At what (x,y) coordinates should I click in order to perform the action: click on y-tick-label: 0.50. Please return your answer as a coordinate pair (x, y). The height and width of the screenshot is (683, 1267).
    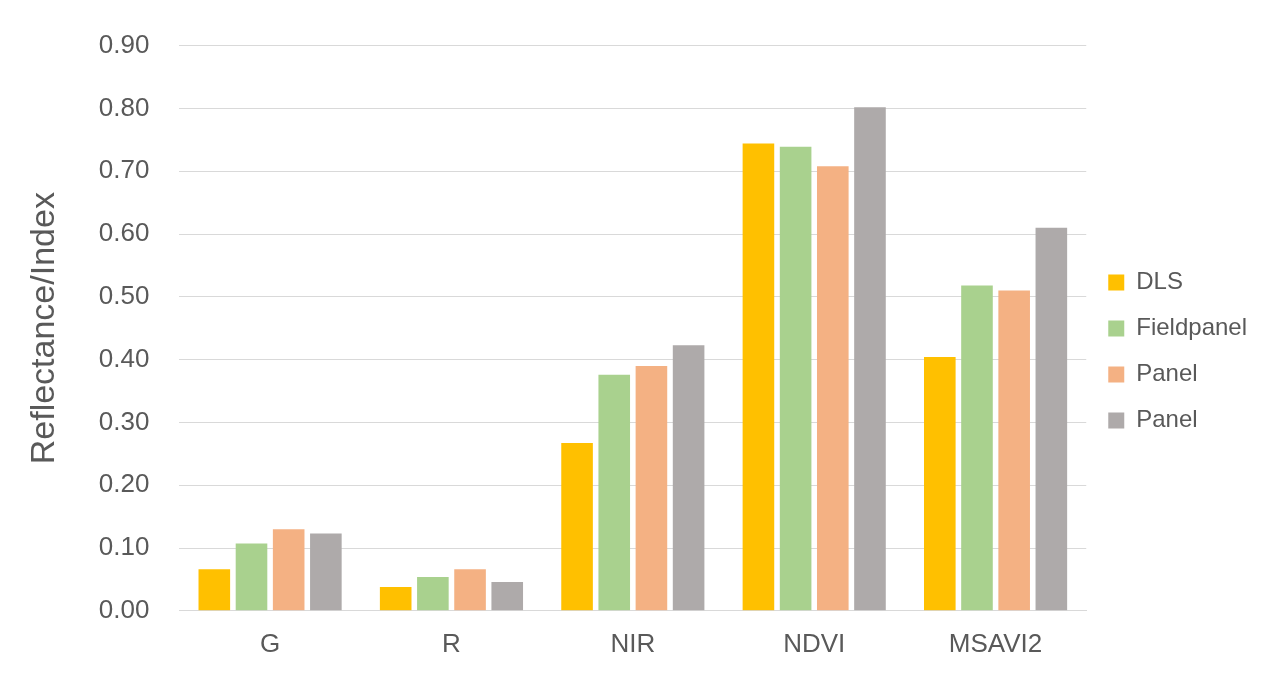
    Looking at the image, I should click on (124, 294).